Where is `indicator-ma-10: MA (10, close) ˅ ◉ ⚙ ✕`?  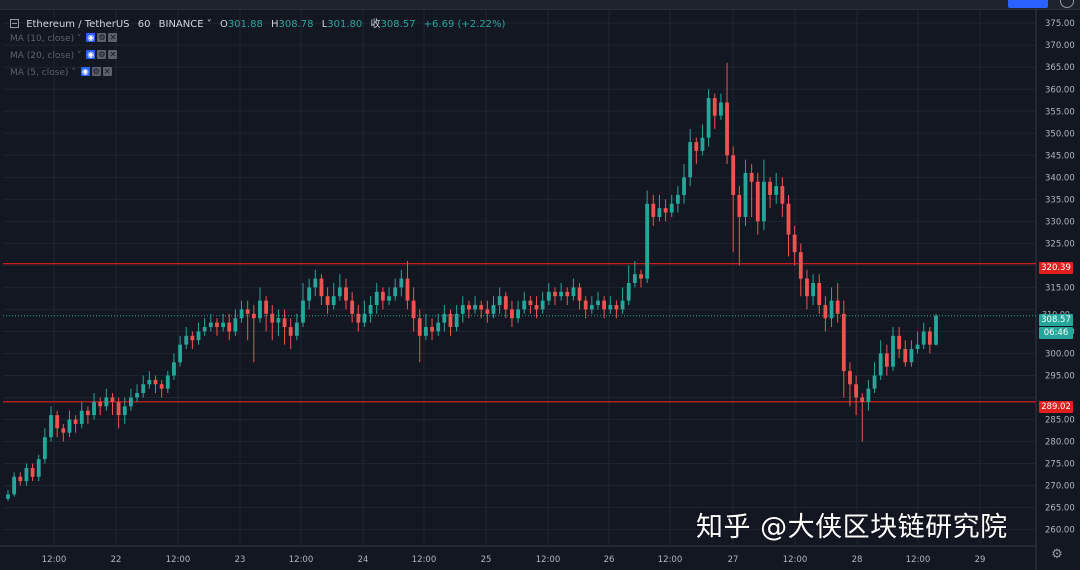
indicator-ma-10: MA (10, close) ˅ ◉ ⚙ ✕ is located at coordinates (64, 38).